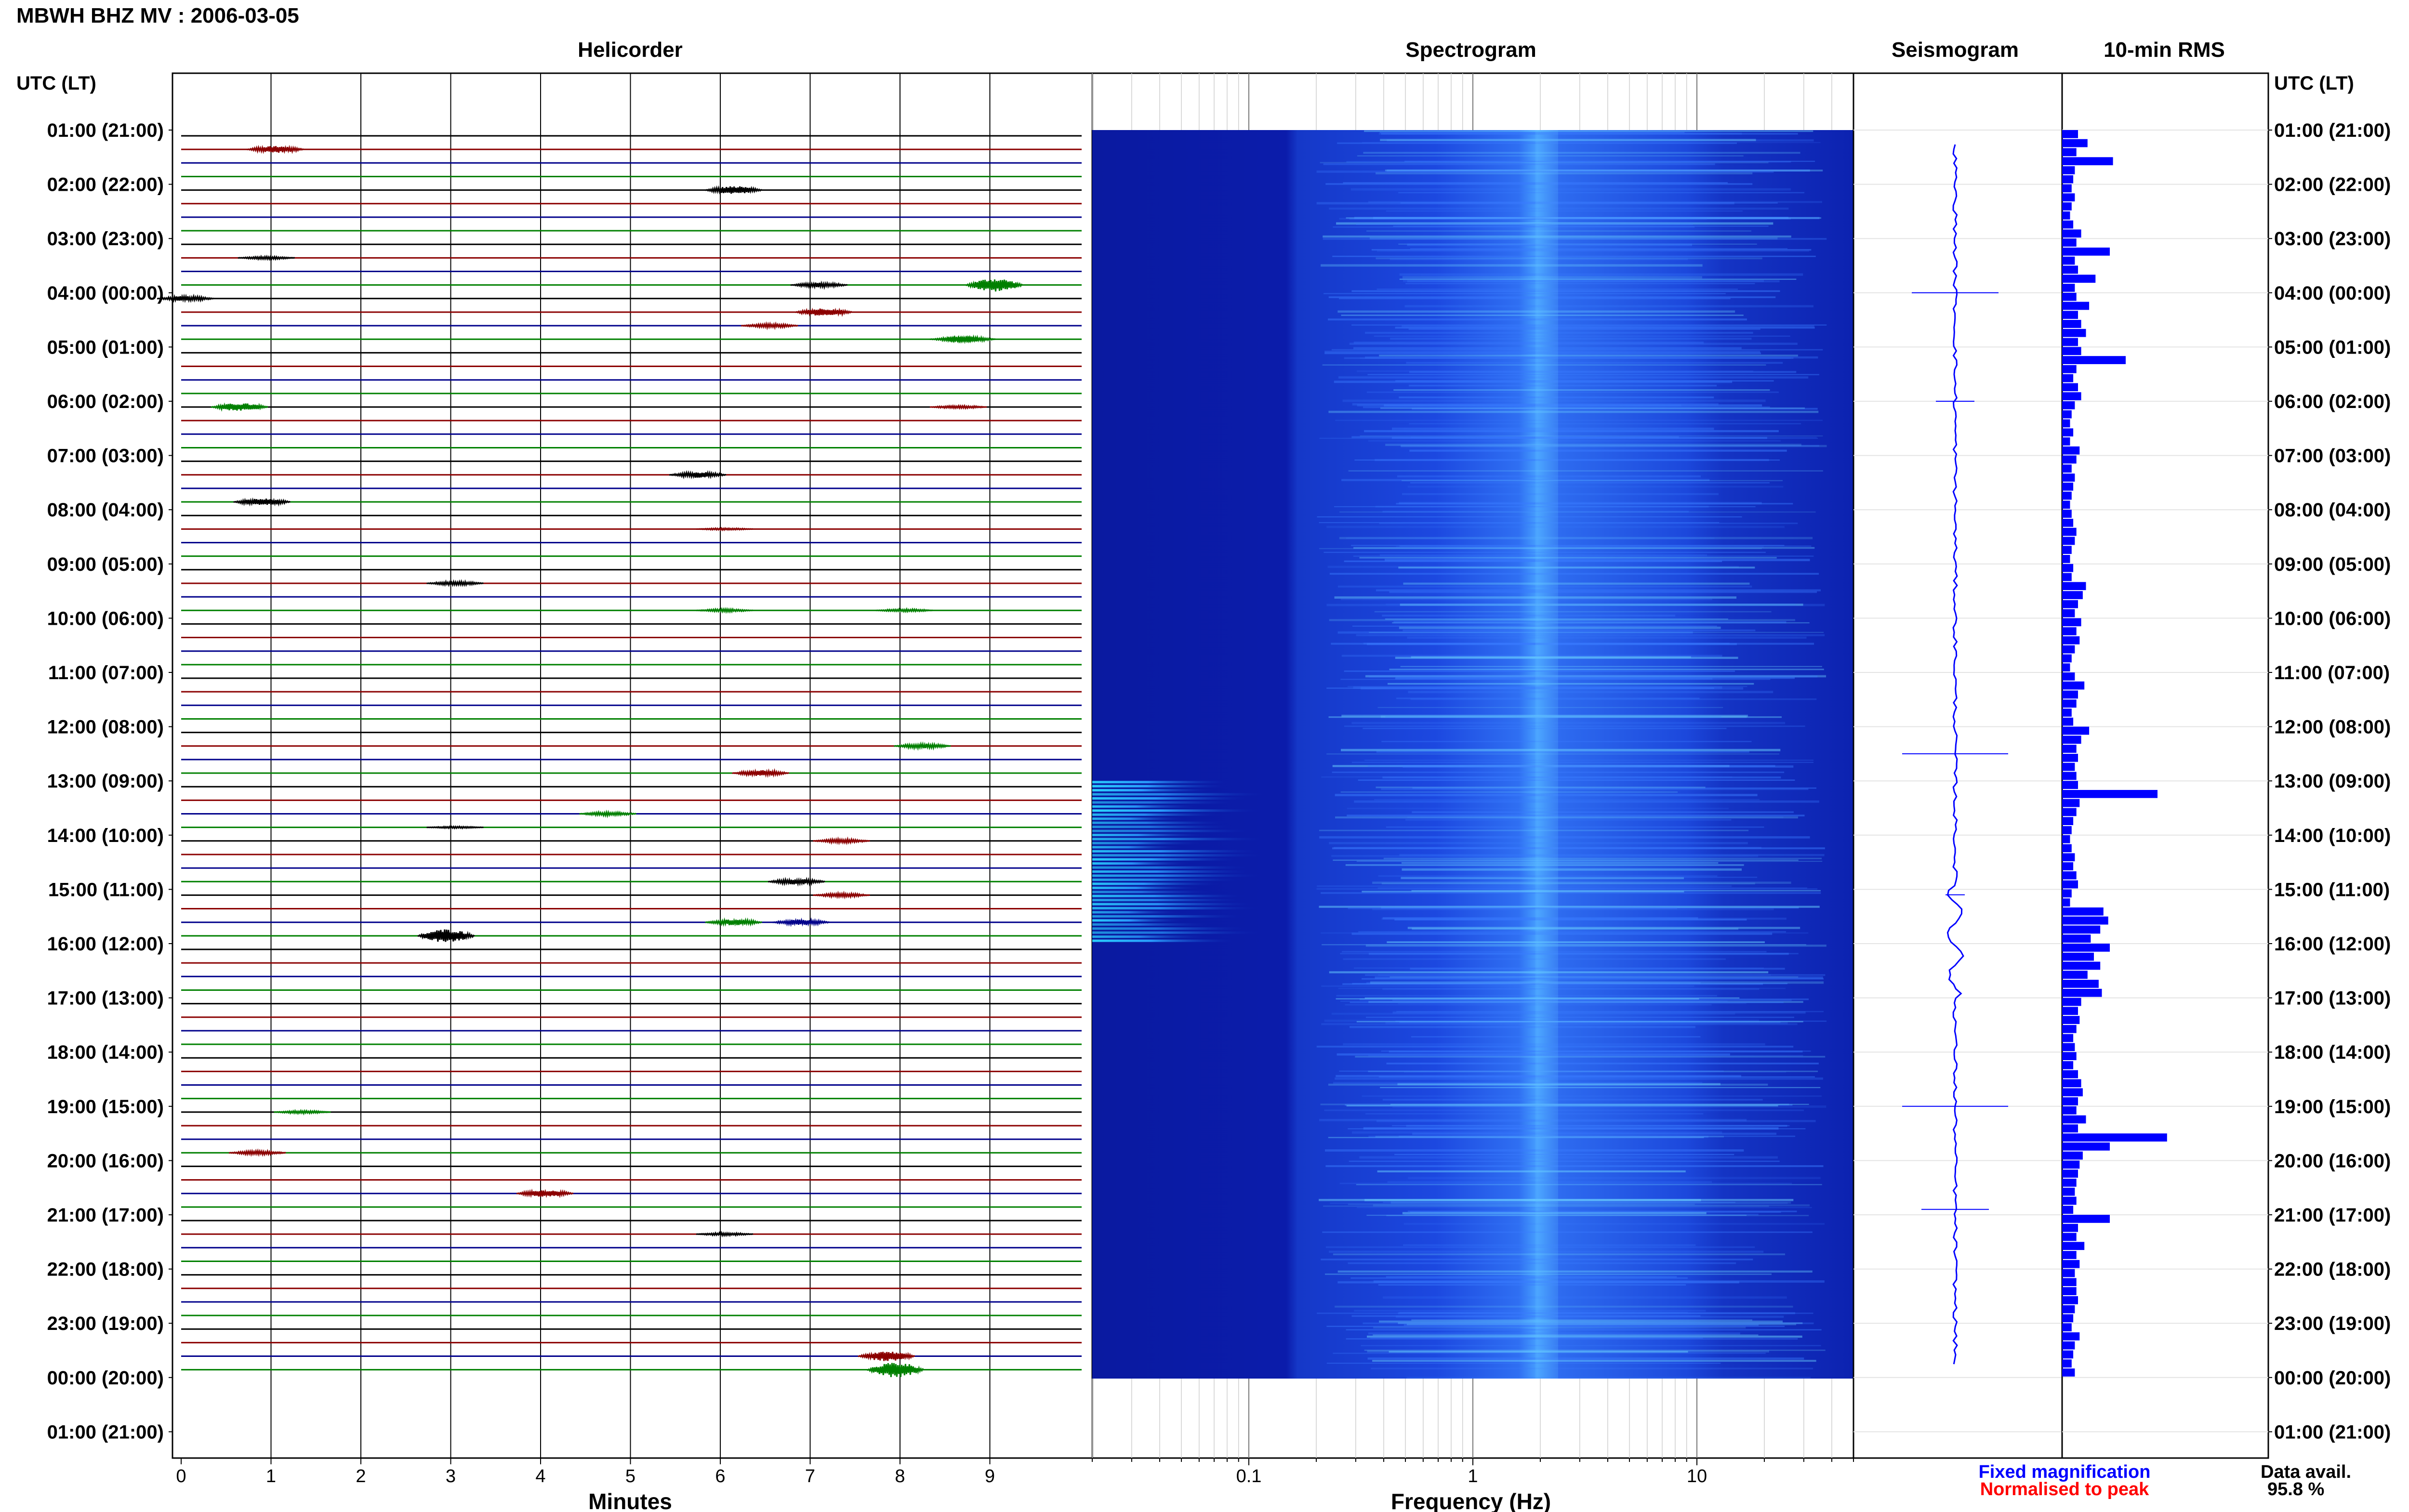  I want to click on rms-frame, so click(2165, 765).